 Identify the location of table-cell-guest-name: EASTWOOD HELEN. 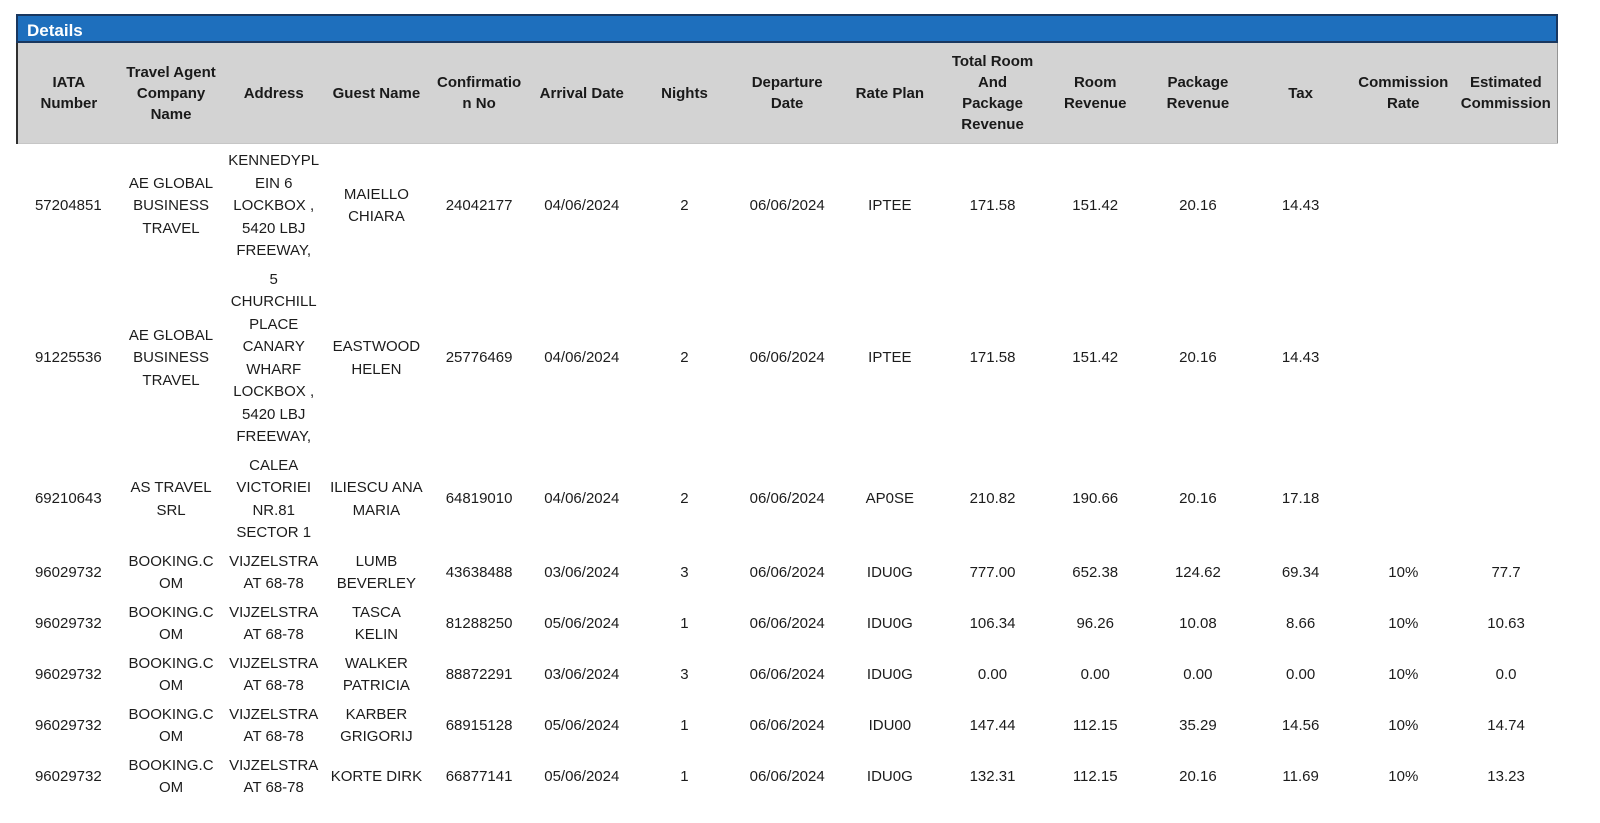
(376, 358).